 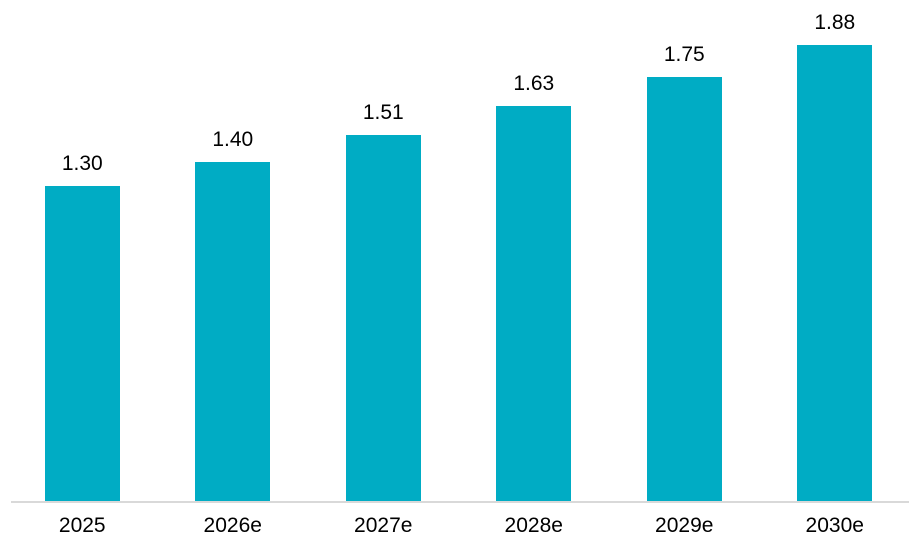 I want to click on bar-2028e, so click(x=534, y=303).